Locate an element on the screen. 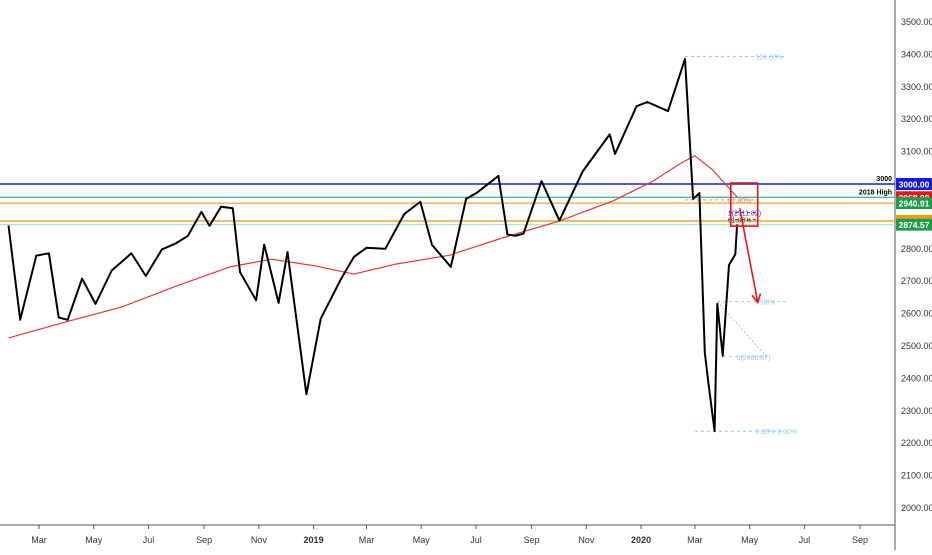 The image size is (932, 555). fib-level-label: 1(2911.82) is located at coordinates (744, 214).